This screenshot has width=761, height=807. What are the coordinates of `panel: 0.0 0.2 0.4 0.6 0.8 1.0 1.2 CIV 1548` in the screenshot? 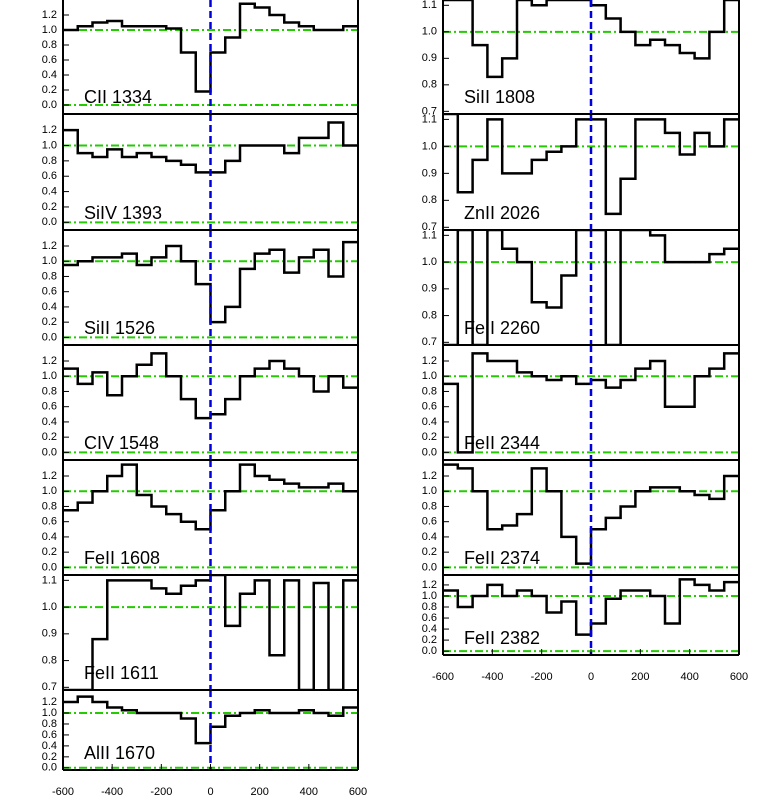 It's located at (200, 402).